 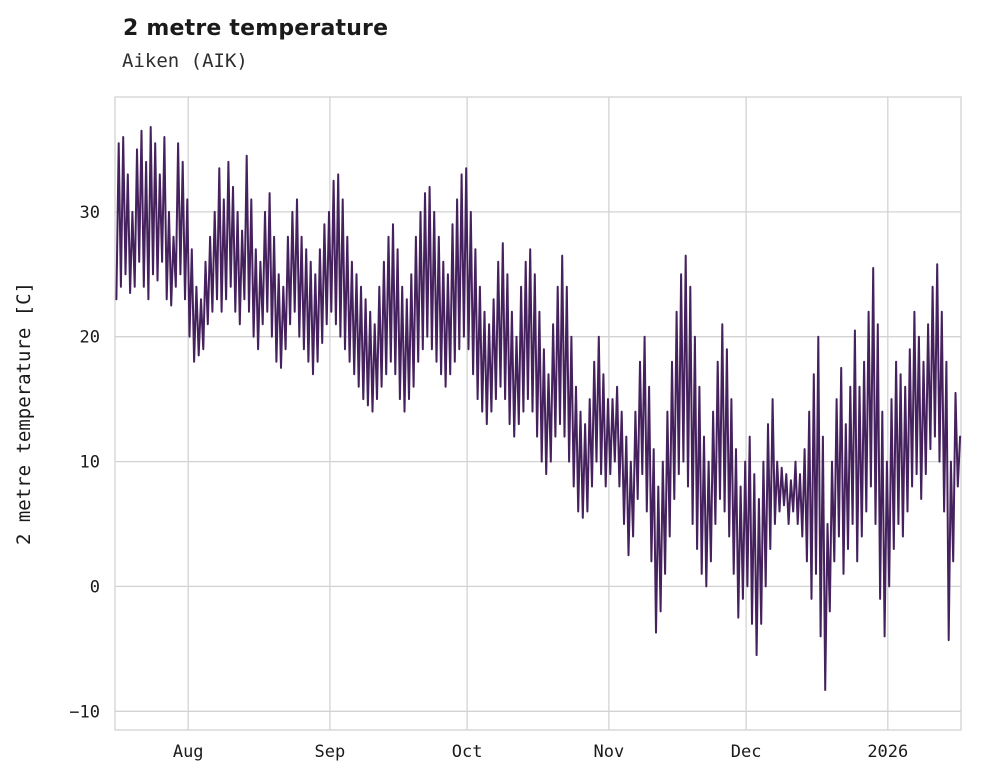 What do you see at coordinates (467, 752) in the screenshot?
I see `x-tick-label: Oct` at bounding box center [467, 752].